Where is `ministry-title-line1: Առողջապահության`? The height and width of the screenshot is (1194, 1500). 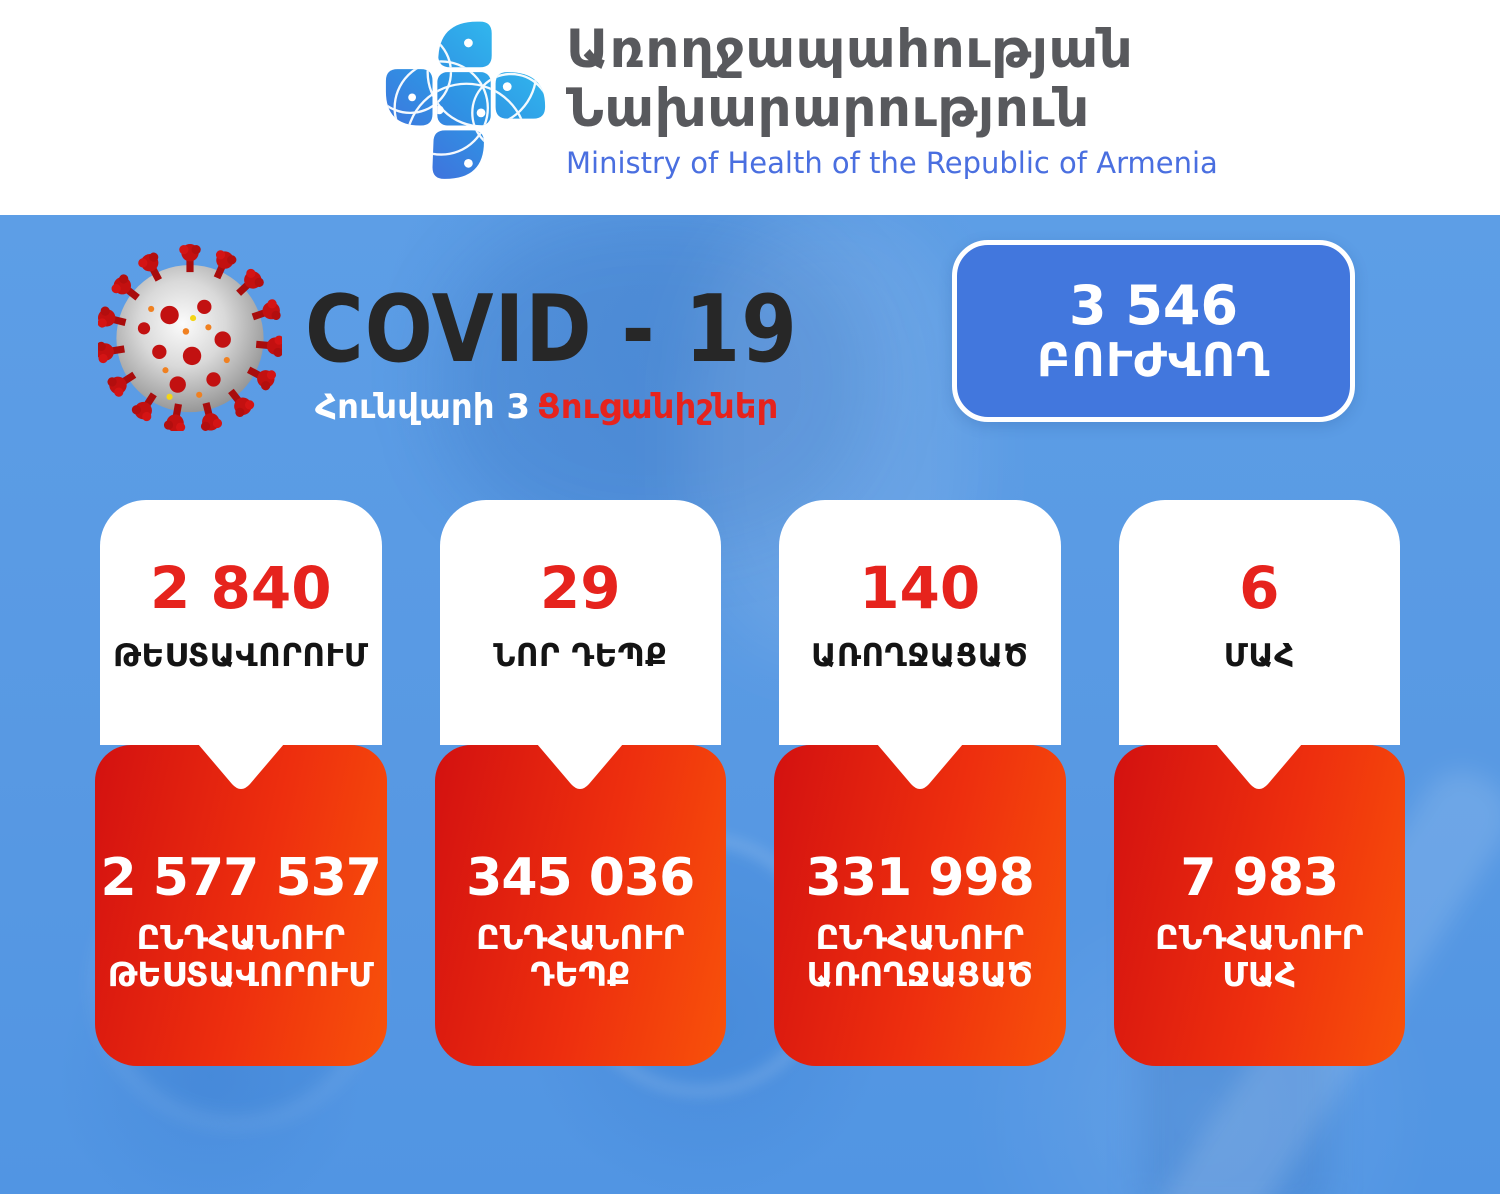 ministry-title-line1: Առողջապահության is located at coordinates (850, 49).